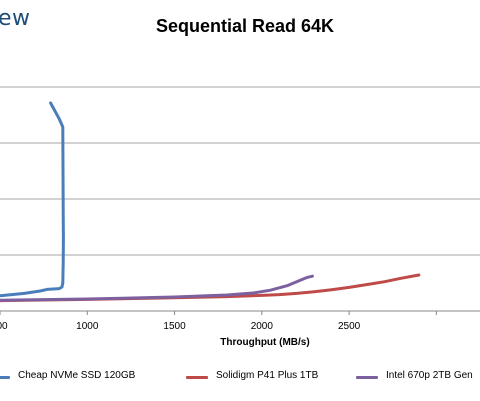 The image size is (480, 401). What do you see at coordinates (174, 326) in the screenshot?
I see `x-tick-label: 1500` at bounding box center [174, 326].